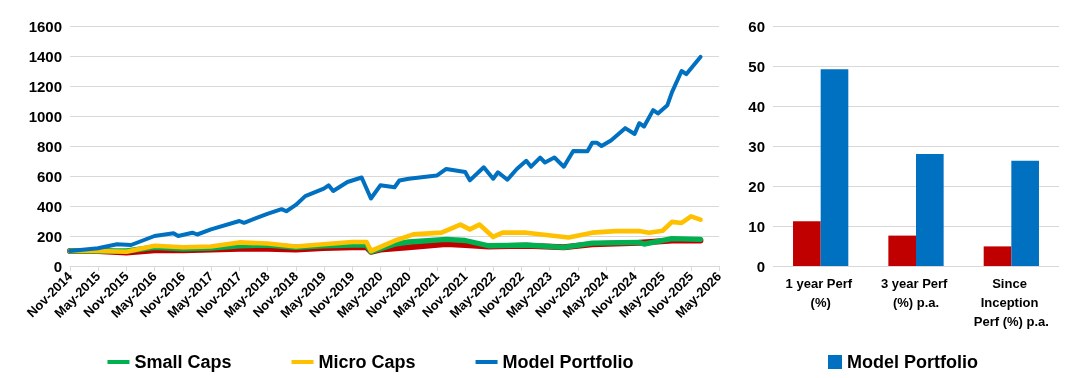 This screenshot has width=1087, height=378. I want to click on legend-label: Small Caps, so click(183, 362).